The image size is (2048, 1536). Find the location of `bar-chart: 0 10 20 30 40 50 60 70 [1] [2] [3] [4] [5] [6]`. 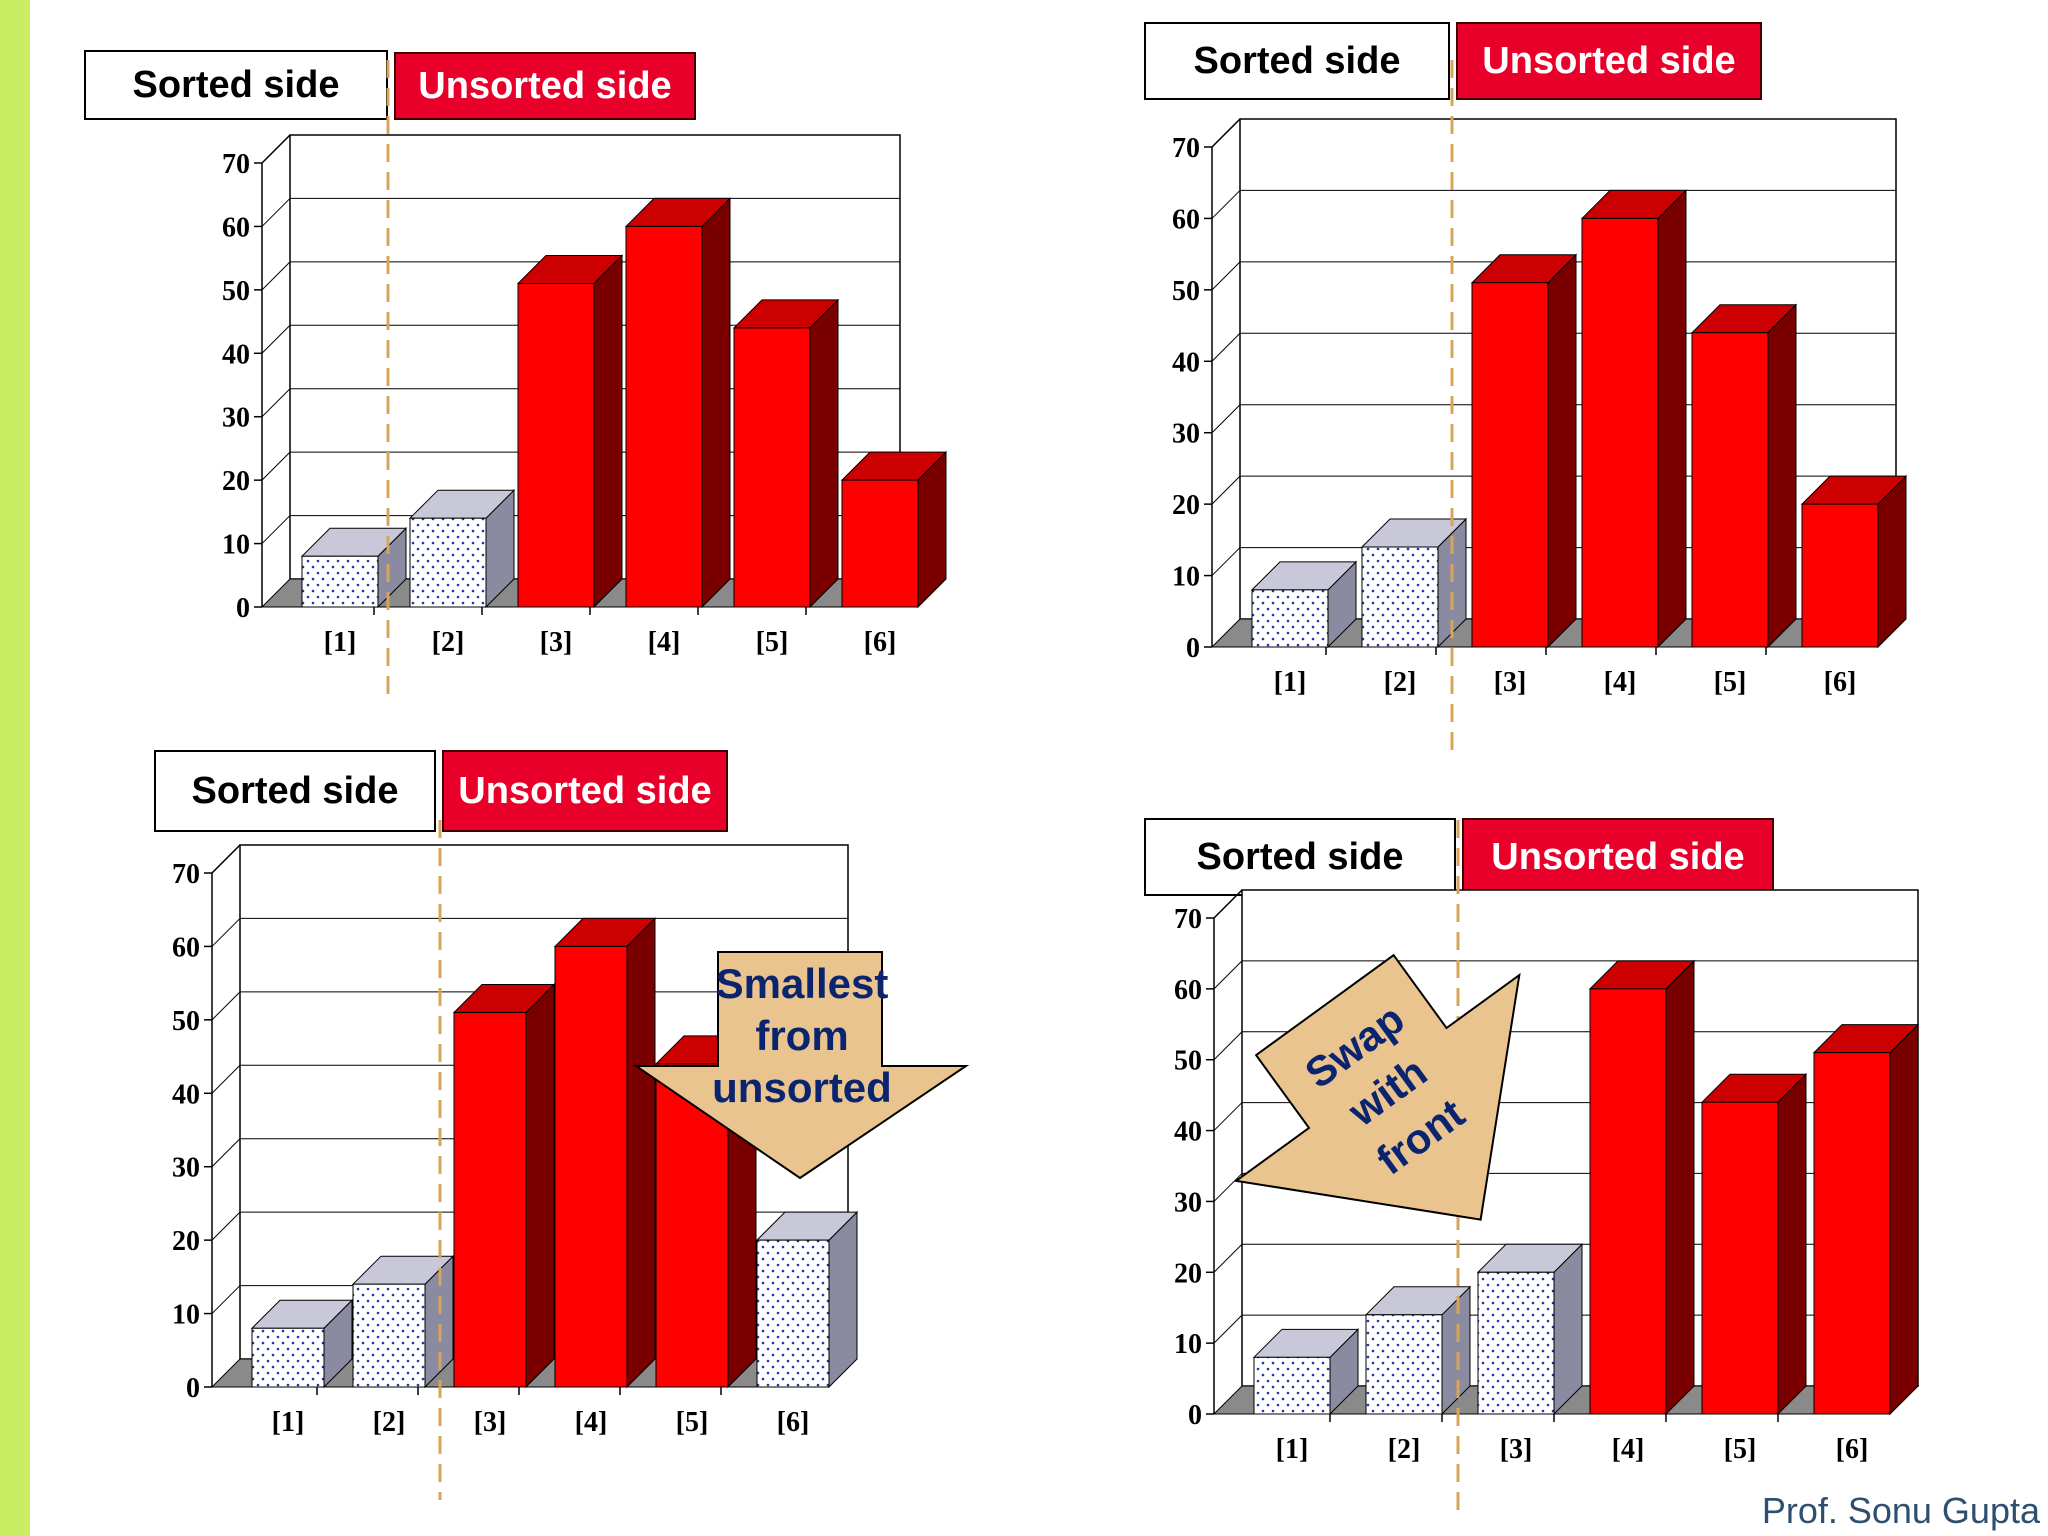

bar-chart: 0 10 20 30 40 50 60 70 [1] [2] [3] [4] [5] [6] is located at coordinates (585, 380).